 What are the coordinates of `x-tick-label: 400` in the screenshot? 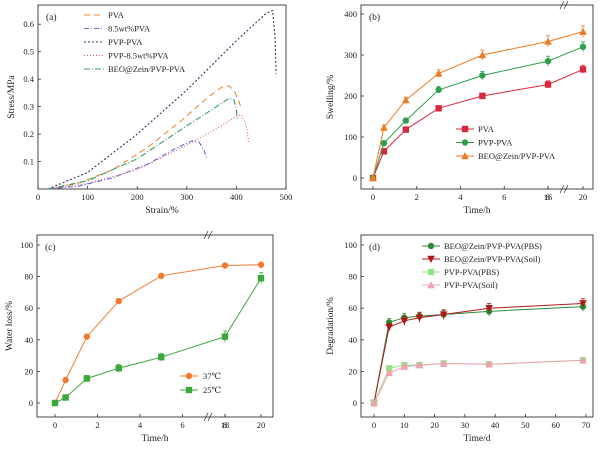 It's located at (236, 197).